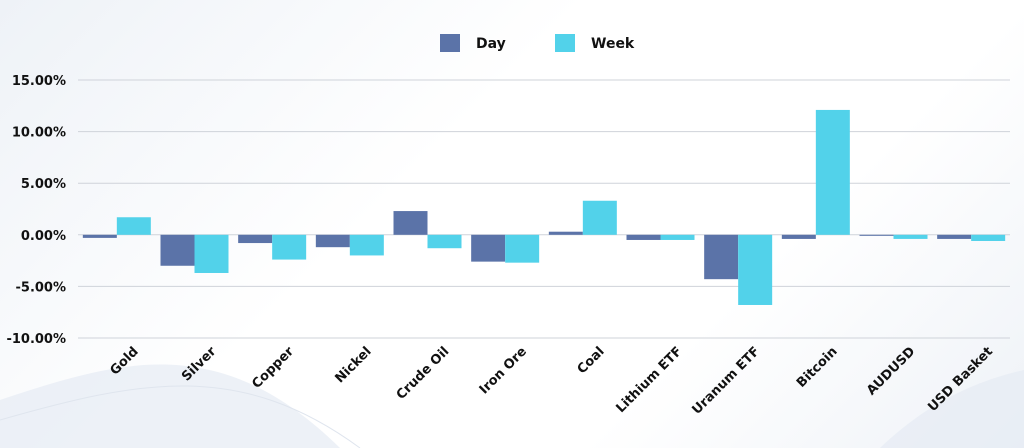 The image size is (1024, 448). Describe the element at coordinates (99, 236) in the screenshot. I see `bar-day-gold` at that location.